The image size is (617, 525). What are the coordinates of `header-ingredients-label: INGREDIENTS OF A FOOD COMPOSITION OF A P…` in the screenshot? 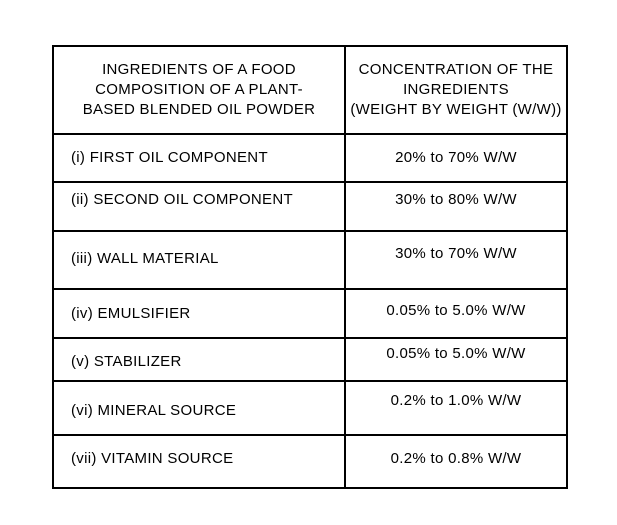 It's located at (199, 89).